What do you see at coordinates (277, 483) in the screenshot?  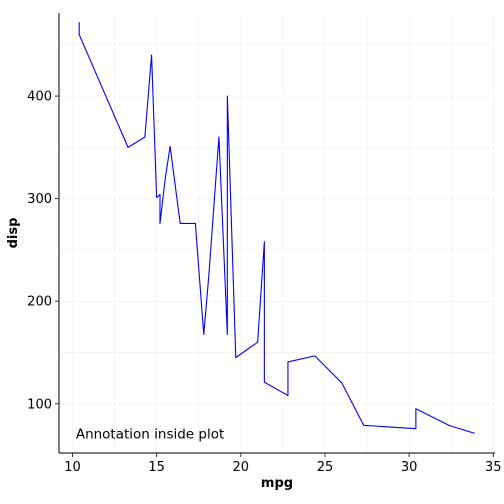 I see `x-axis-title: mpg` at bounding box center [277, 483].